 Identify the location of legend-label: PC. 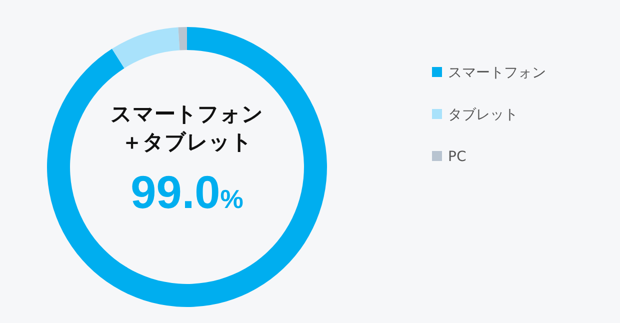
(457, 157).